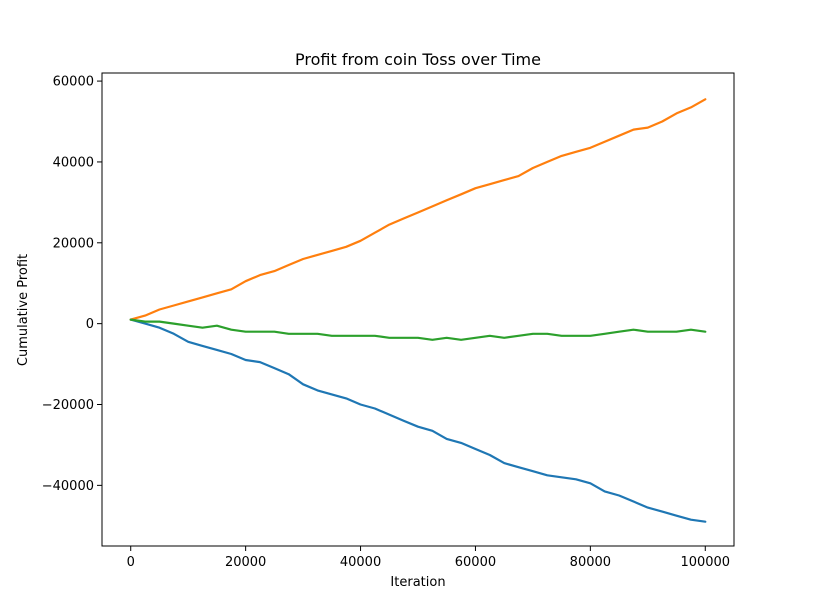 This screenshot has width=815, height=613. Describe the element at coordinates (475, 562) in the screenshot. I see `x-tick-label: 60000` at that location.